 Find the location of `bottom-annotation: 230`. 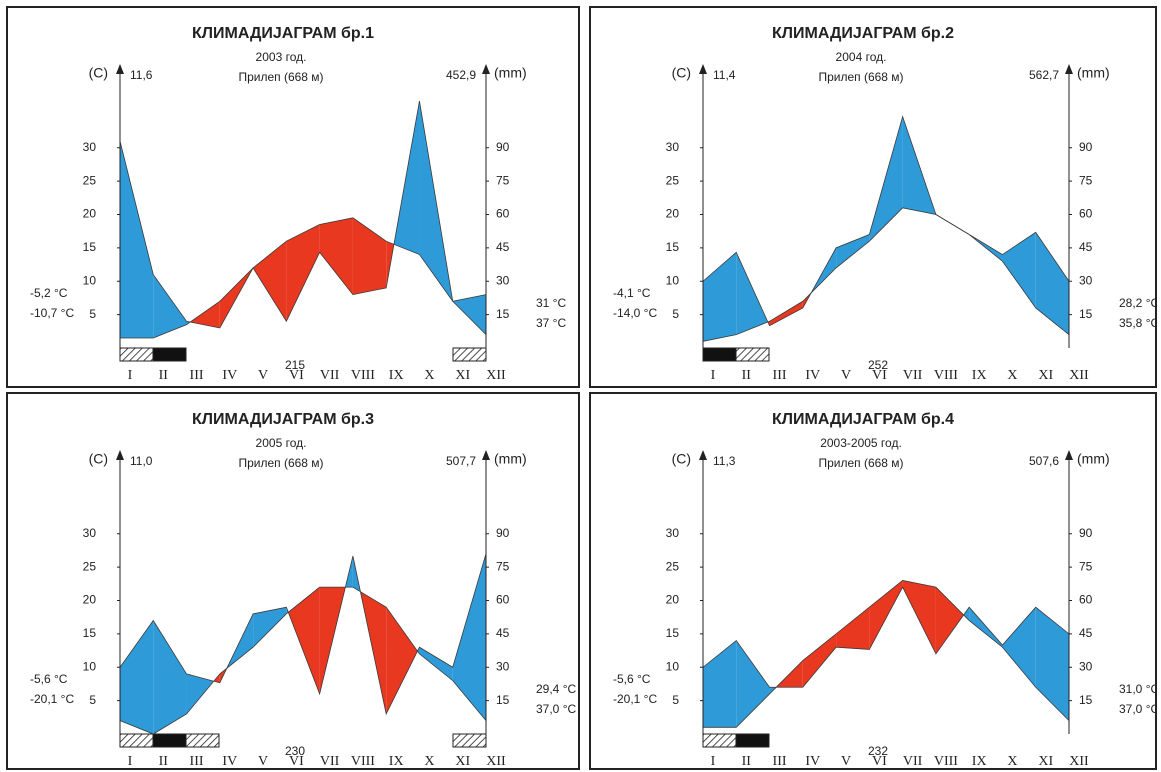

bottom-annotation: 230 is located at coordinates (295, 751).